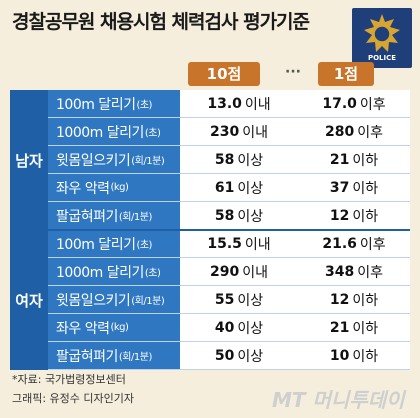 This screenshot has height=418, width=420. I want to click on row-label: 윗몸일으키기 (회/1분), so click(114, 299).